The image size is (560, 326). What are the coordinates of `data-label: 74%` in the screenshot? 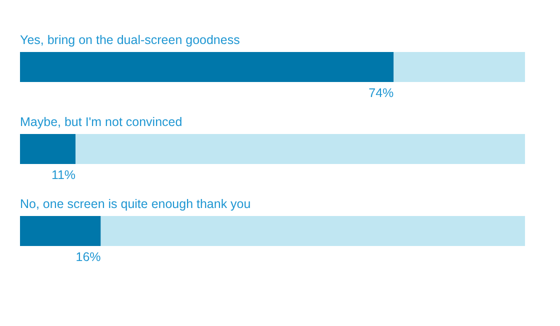 It's located at (381, 93).